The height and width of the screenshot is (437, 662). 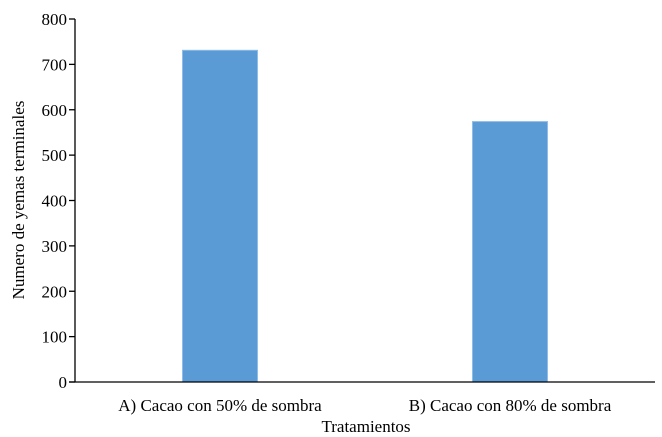 What do you see at coordinates (510, 405) in the screenshot?
I see `x-tick-label: B) Cacao con 80% de sombra` at bounding box center [510, 405].